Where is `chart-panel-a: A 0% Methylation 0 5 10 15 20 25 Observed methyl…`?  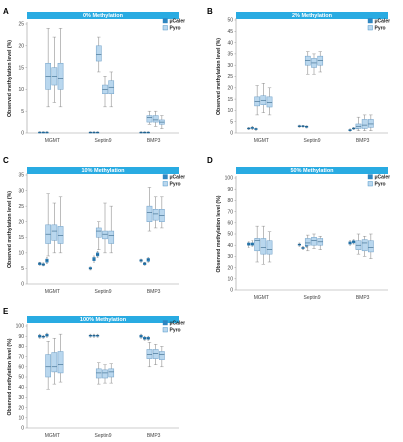 chart-panel-a: A 0% Methylation 0 5 10 15 20 25 Observed methyl… is located at coordinates (94, 75).